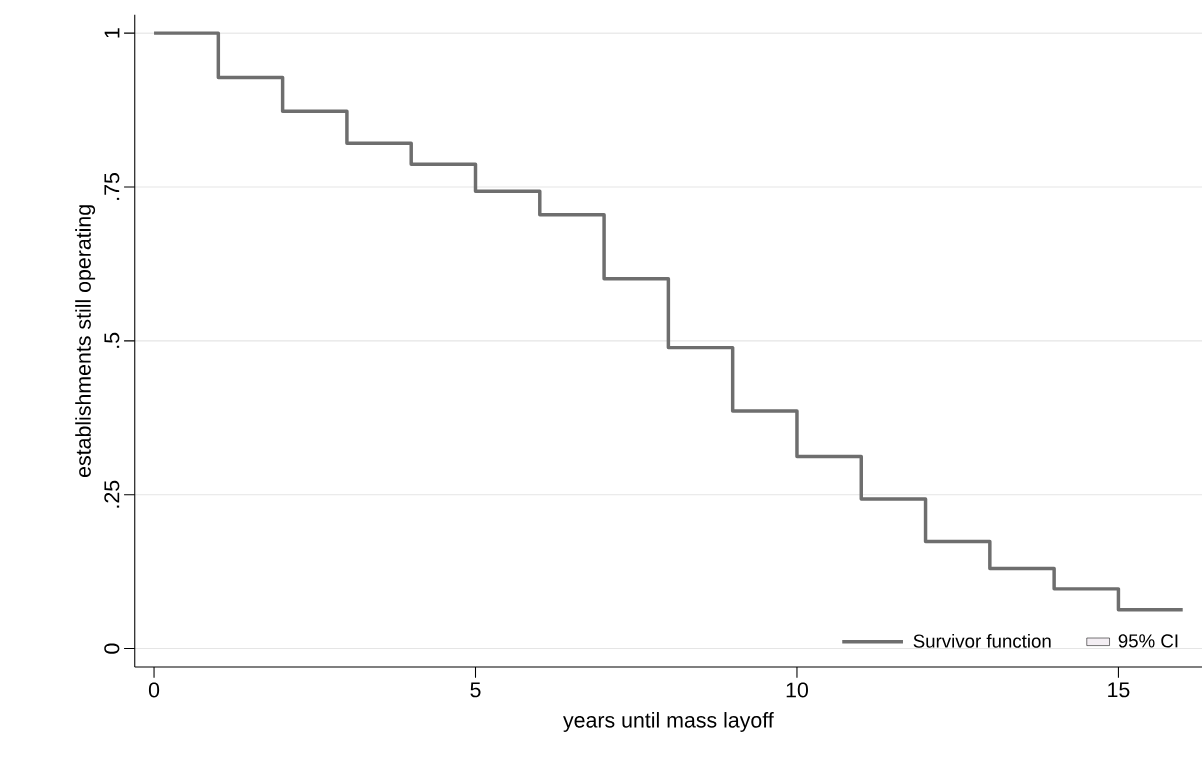 The height and width of the screenshot is (778, 1202). I want to click on legend-label: 95% CI, so click(1148, 641).